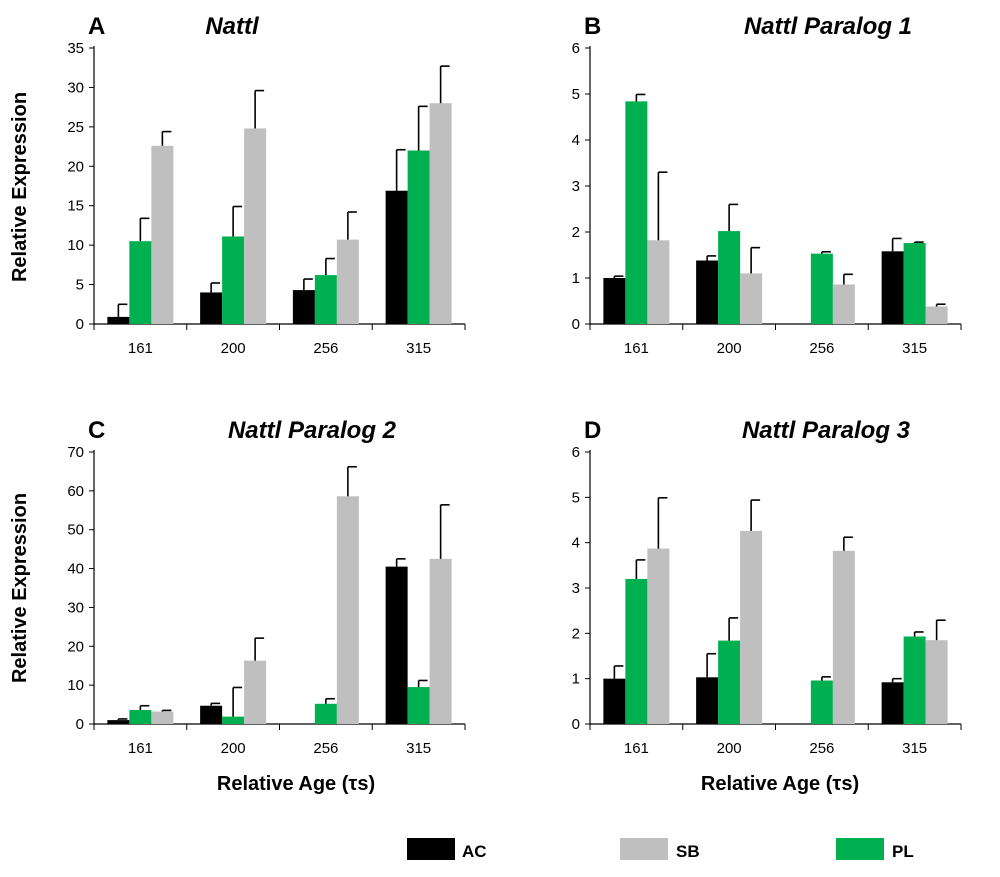  Describe the element at coordinates (767, 600) in the screenshot. I see `panel-d-plot: 0 1 2 3 4 5 6 161 200 256 315` at that location.